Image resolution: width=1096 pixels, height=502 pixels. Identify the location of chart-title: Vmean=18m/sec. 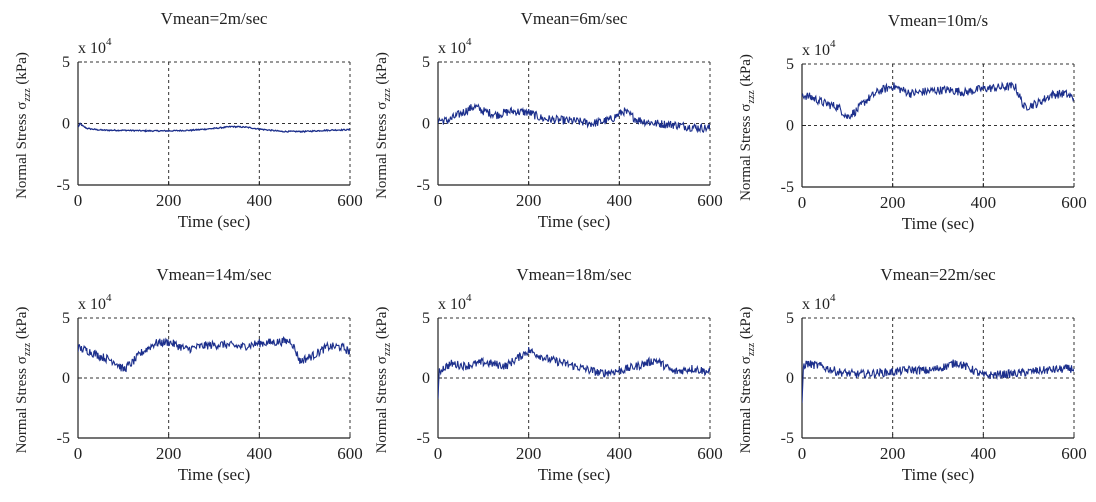
(574, 274).